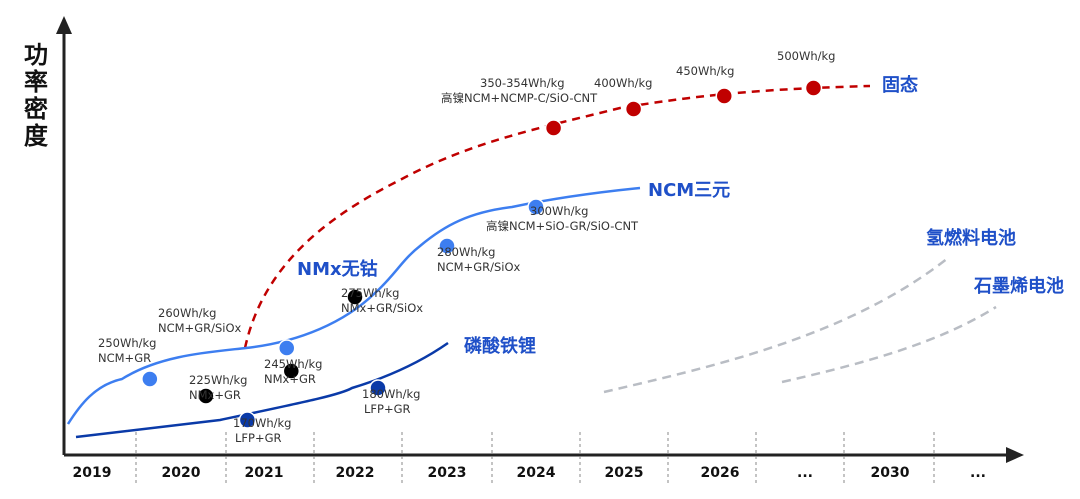 Image resolution: width=1080 pixels, height=499 pixels. Describe the element at coordinates (36, 95) in the screenshot. I see `y-axis-label: 功率密度` at that location.